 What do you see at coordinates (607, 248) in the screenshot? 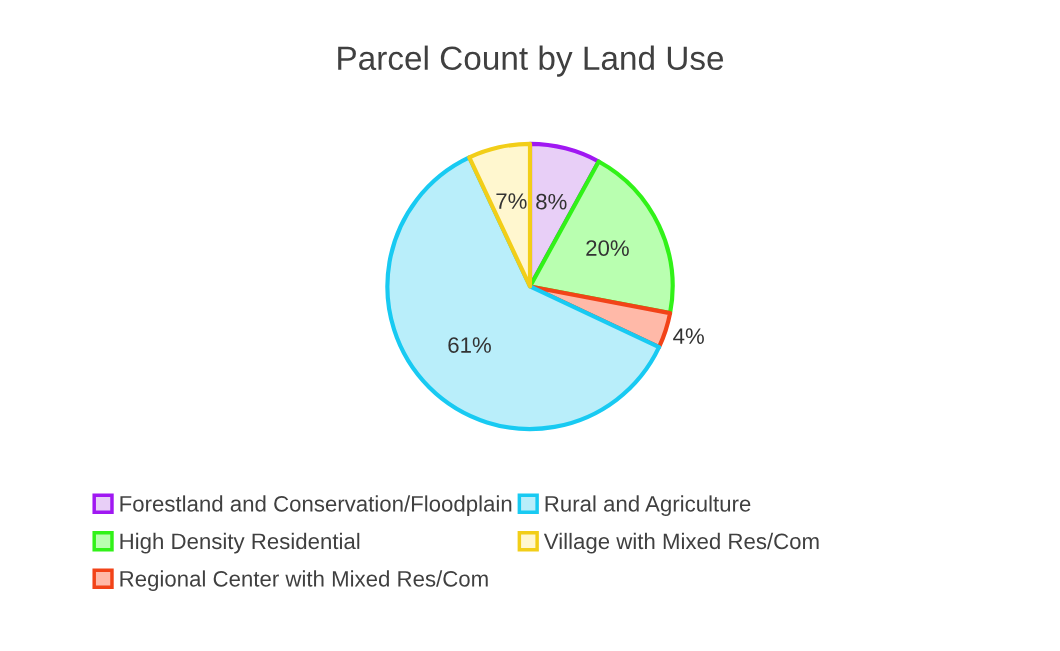
I see `data-label: 20%` at bounding box center [607, 248].